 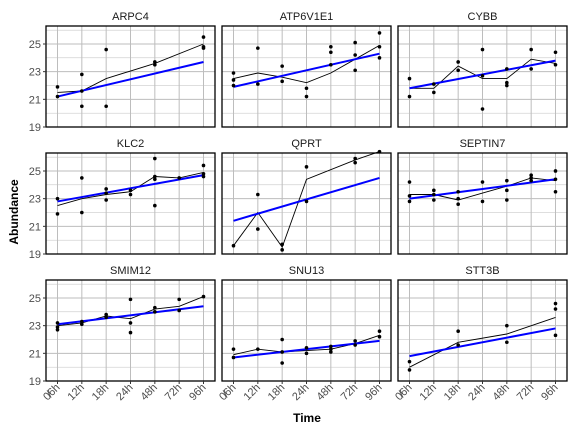 What do you see at coordinates (122, 334) in the screenshot?
I see `facet-panel: SMIM12 19 21 23 25 0̸6h 12h 18h 24h 48h 72h 96h` at bounding box center [122, 334].